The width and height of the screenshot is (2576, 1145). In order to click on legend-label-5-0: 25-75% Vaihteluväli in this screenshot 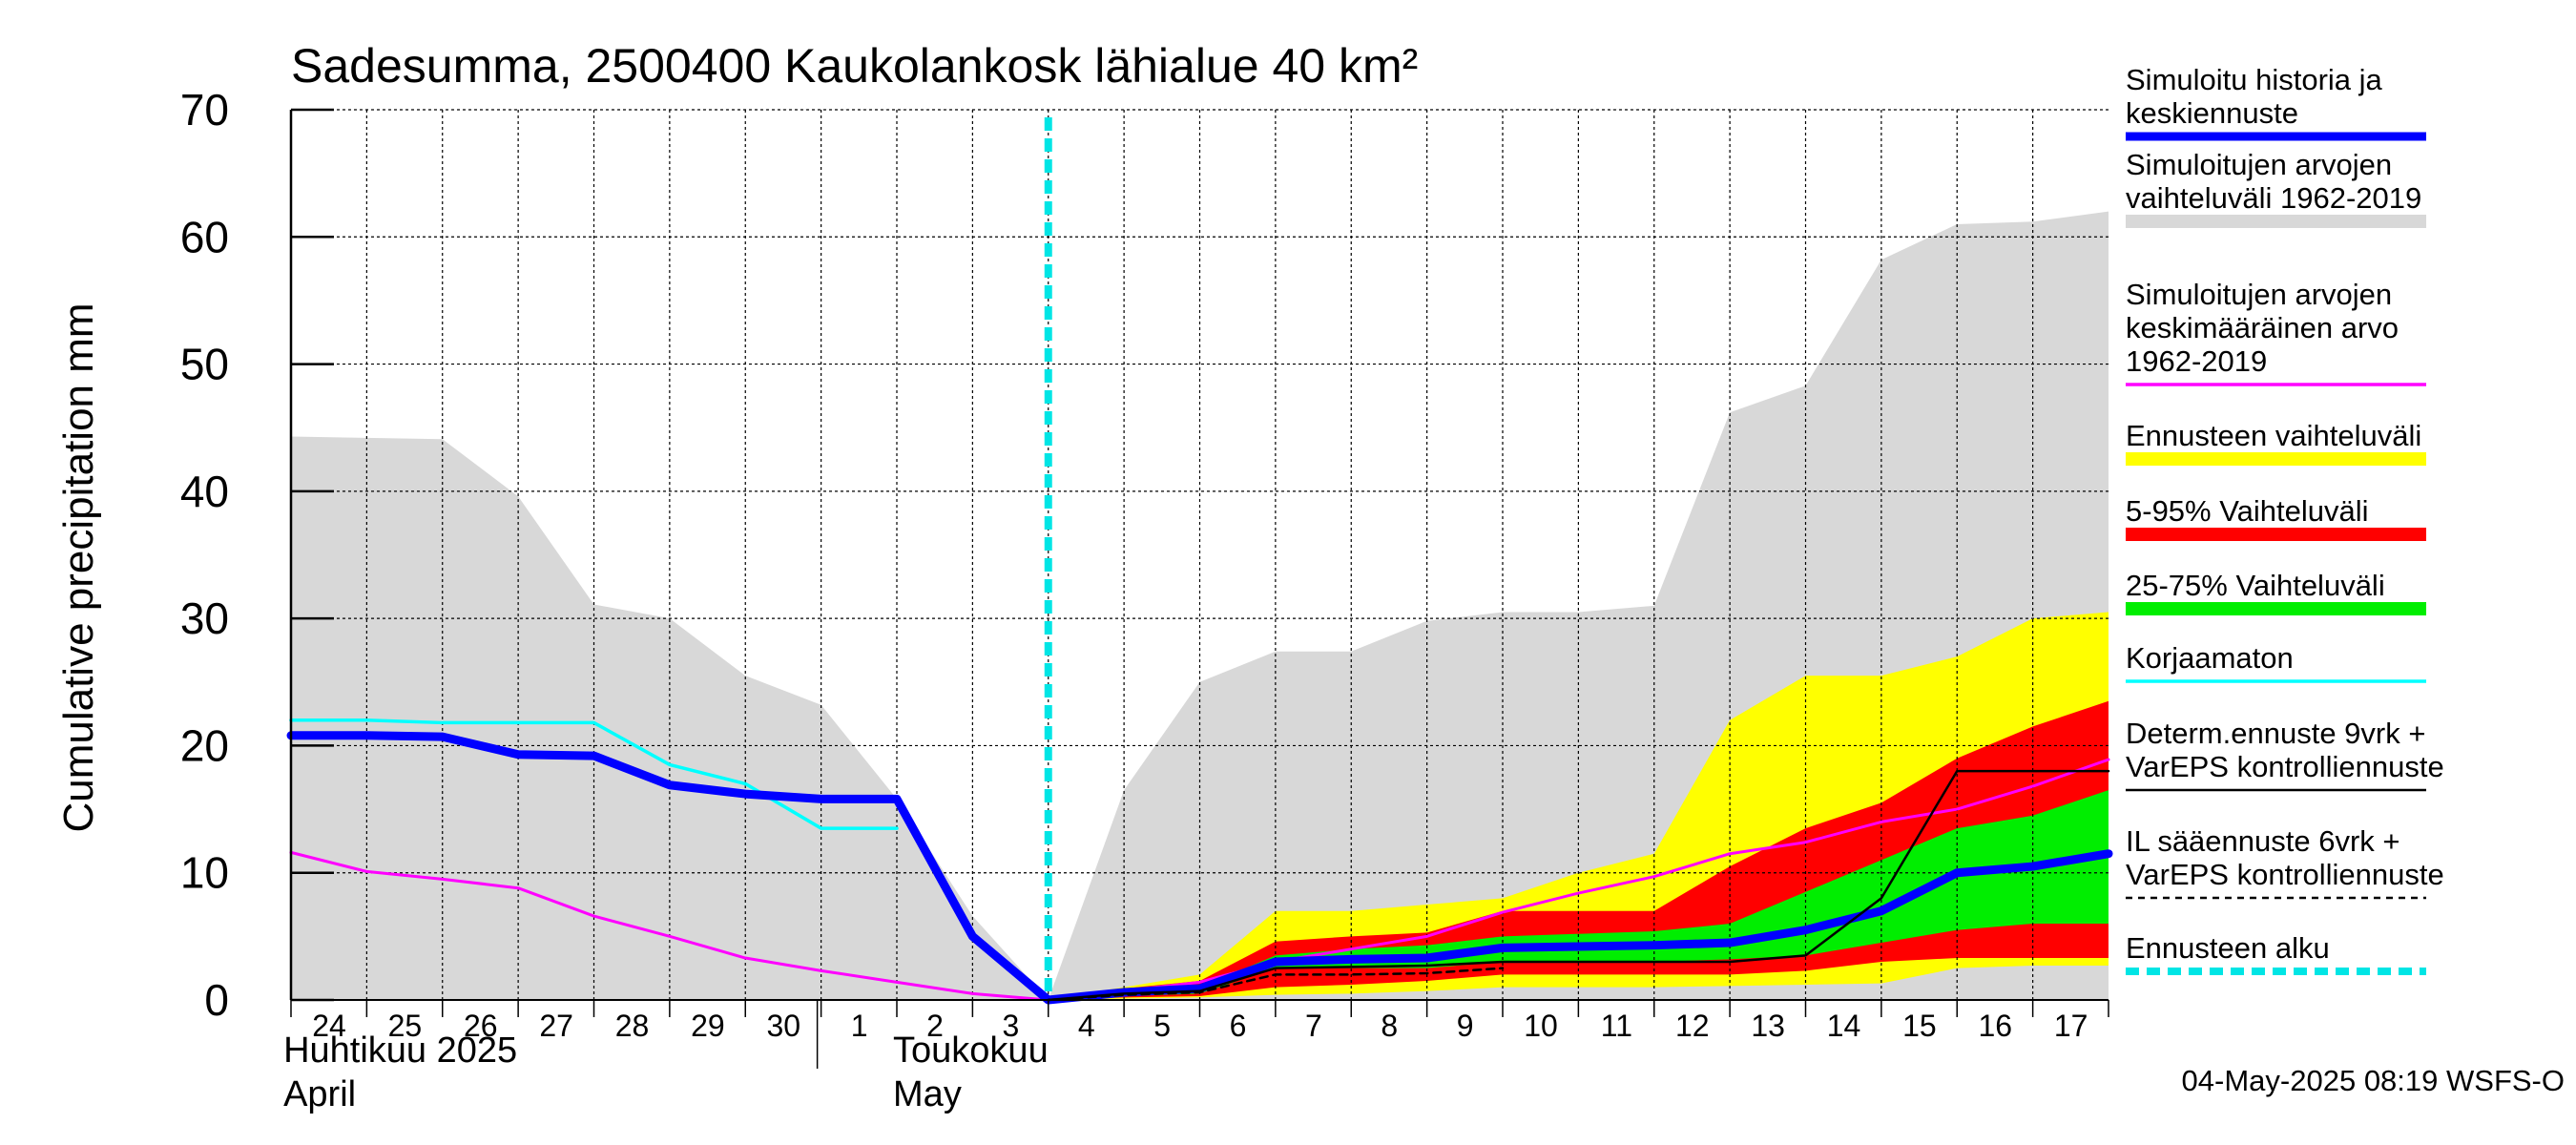, I will do `click(2255, 585)`.